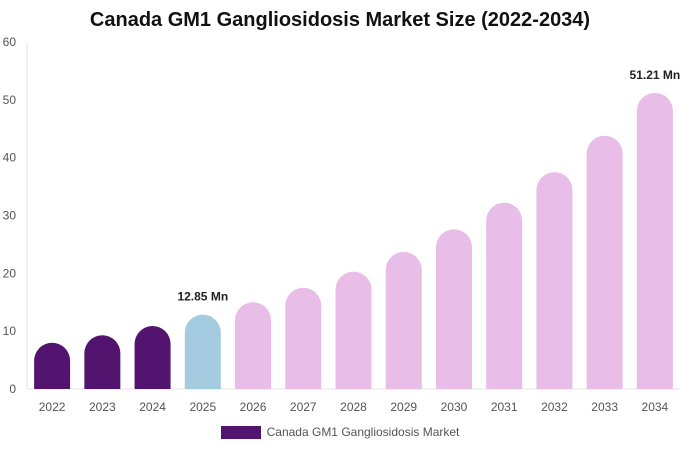 The height and width of the screenshot is (450, 680). Describe the element at coordinates (253, 345) in the screenshot. I see `bar-2026` at that location.